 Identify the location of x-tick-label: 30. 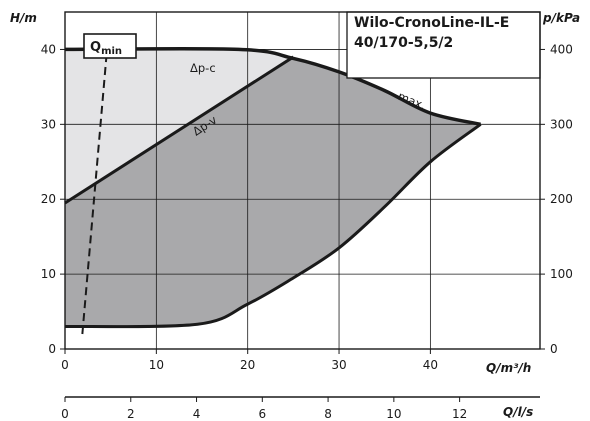
(338, 365).